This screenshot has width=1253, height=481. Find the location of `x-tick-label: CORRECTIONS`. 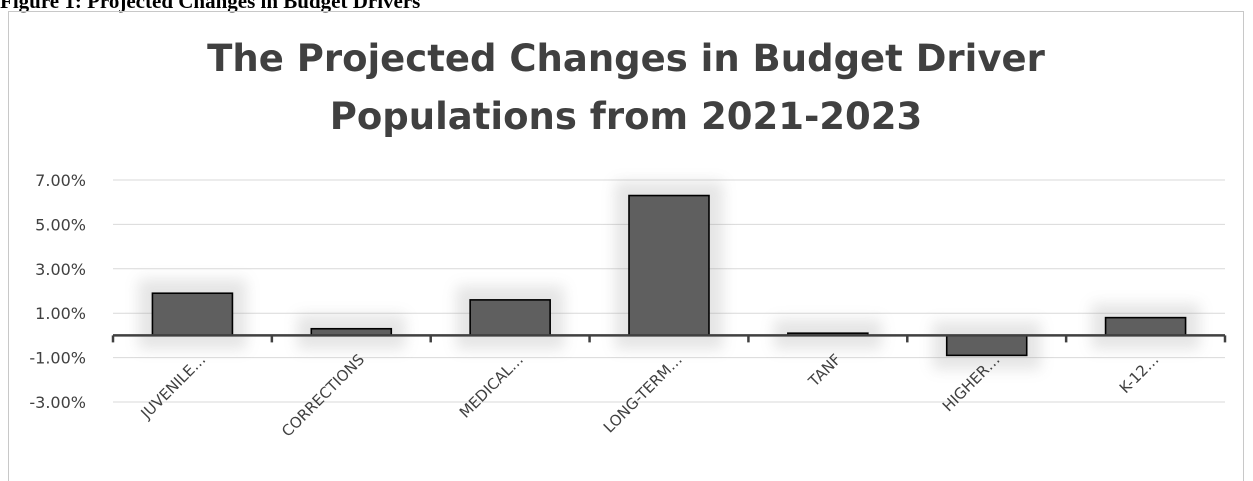

x-tick-label: CORRECTIONS is located at coordinates (323, 396).